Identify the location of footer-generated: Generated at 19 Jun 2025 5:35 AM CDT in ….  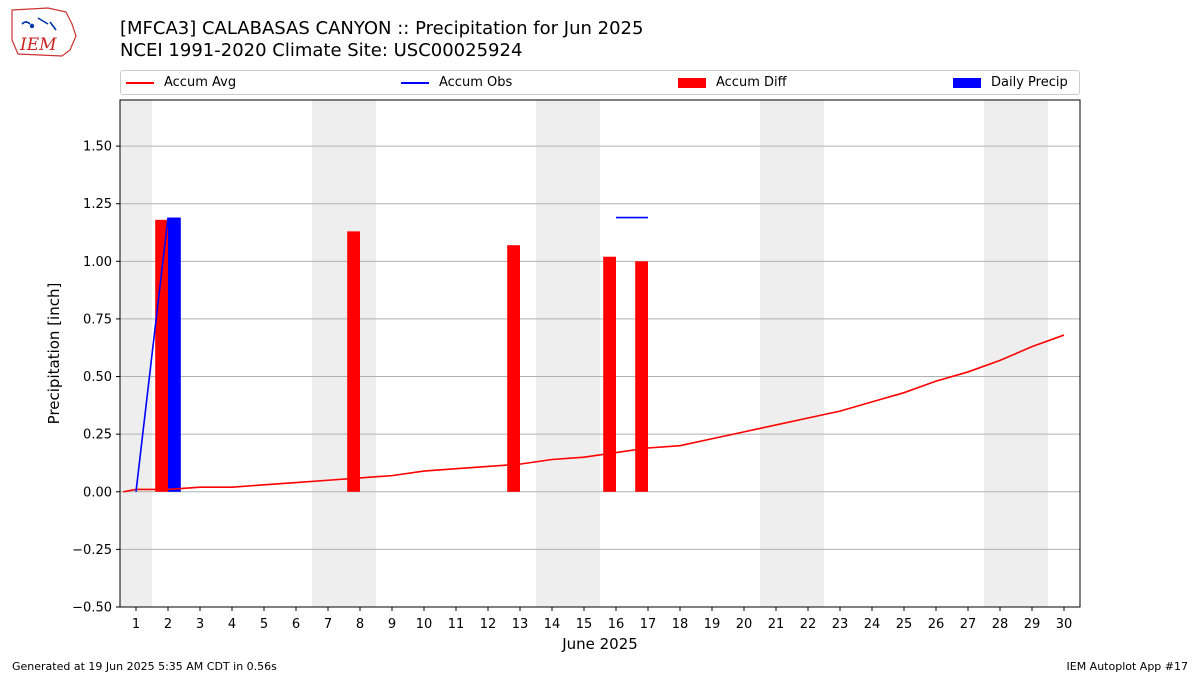
(144, 666).